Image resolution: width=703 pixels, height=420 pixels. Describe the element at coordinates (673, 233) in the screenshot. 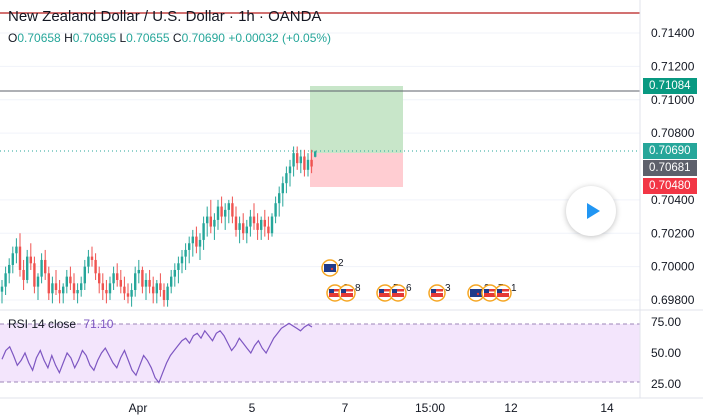

I see `price-tick-label: 0.70200` at that location.